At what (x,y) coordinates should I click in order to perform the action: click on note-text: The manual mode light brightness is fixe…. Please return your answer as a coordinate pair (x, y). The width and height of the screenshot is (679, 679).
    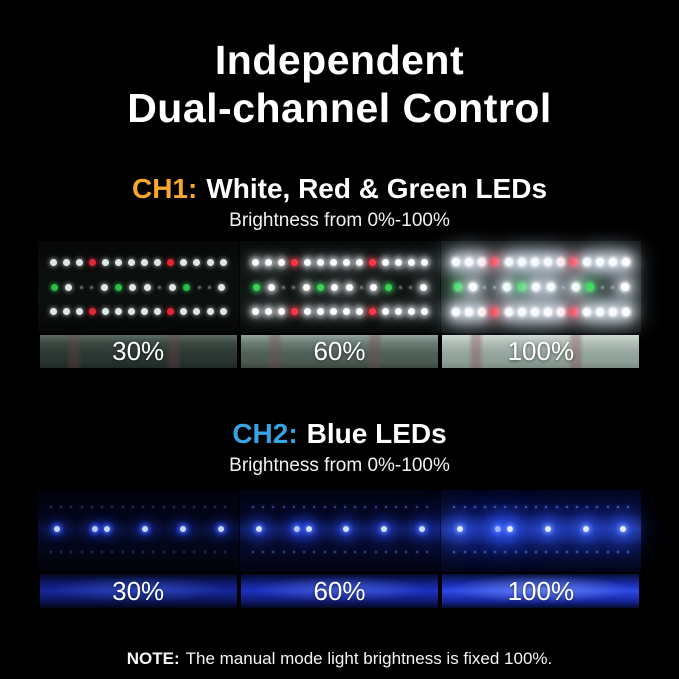
    Looking at the image, I should click on (369, 658).